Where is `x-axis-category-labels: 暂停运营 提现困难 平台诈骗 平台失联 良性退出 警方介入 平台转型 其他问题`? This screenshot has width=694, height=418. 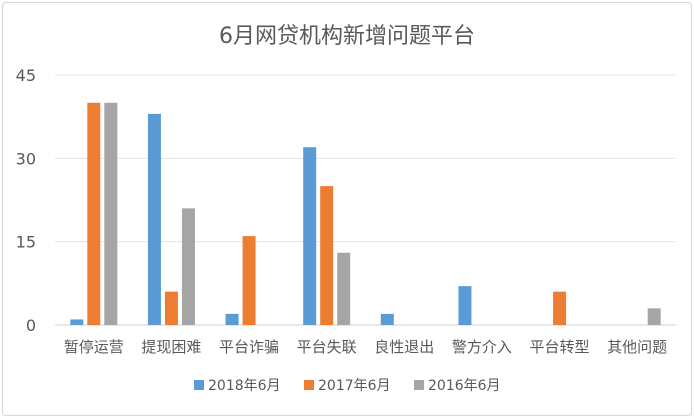 x-axis-category-labels: 暂停运营 提现困难 平台诈骗 平台失联 良性退出 警方介入 平台转型 其他问题 is located at coordinates (365, 347).